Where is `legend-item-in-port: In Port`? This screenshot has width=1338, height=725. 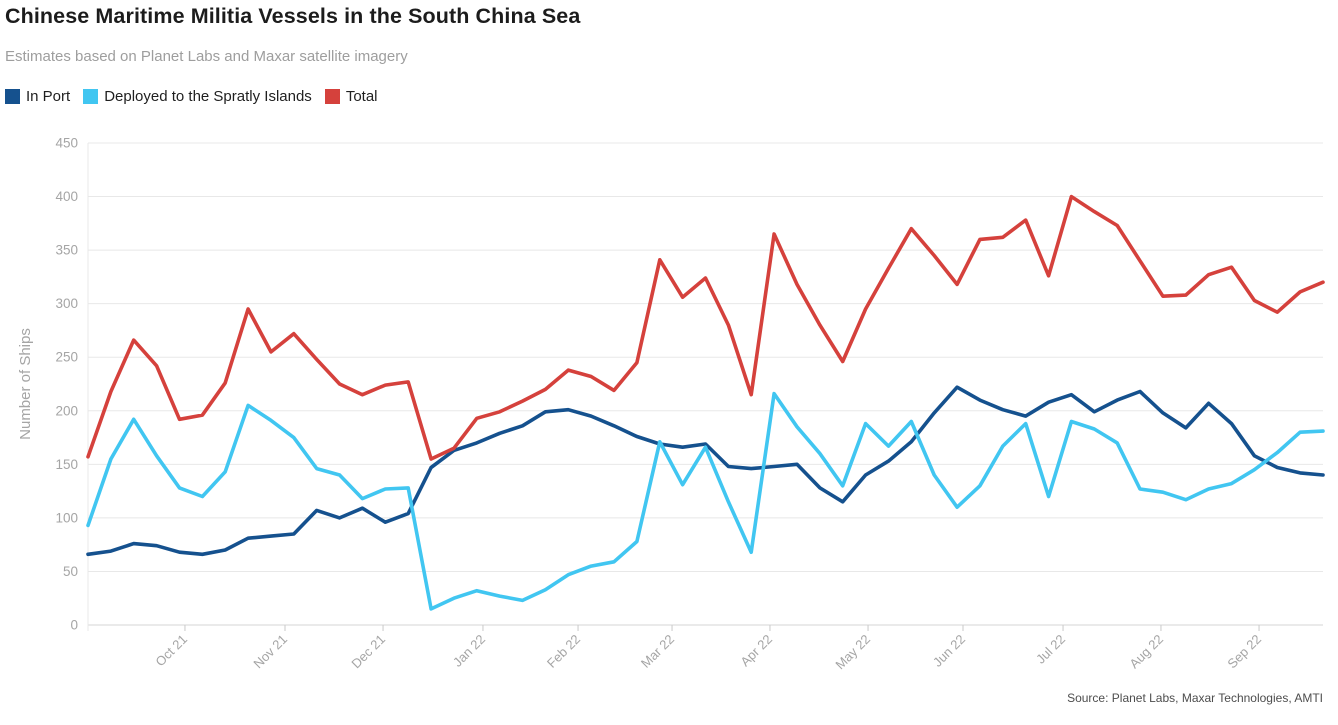
legend-item-in-port: In Port is located at coordinates (37, 96).